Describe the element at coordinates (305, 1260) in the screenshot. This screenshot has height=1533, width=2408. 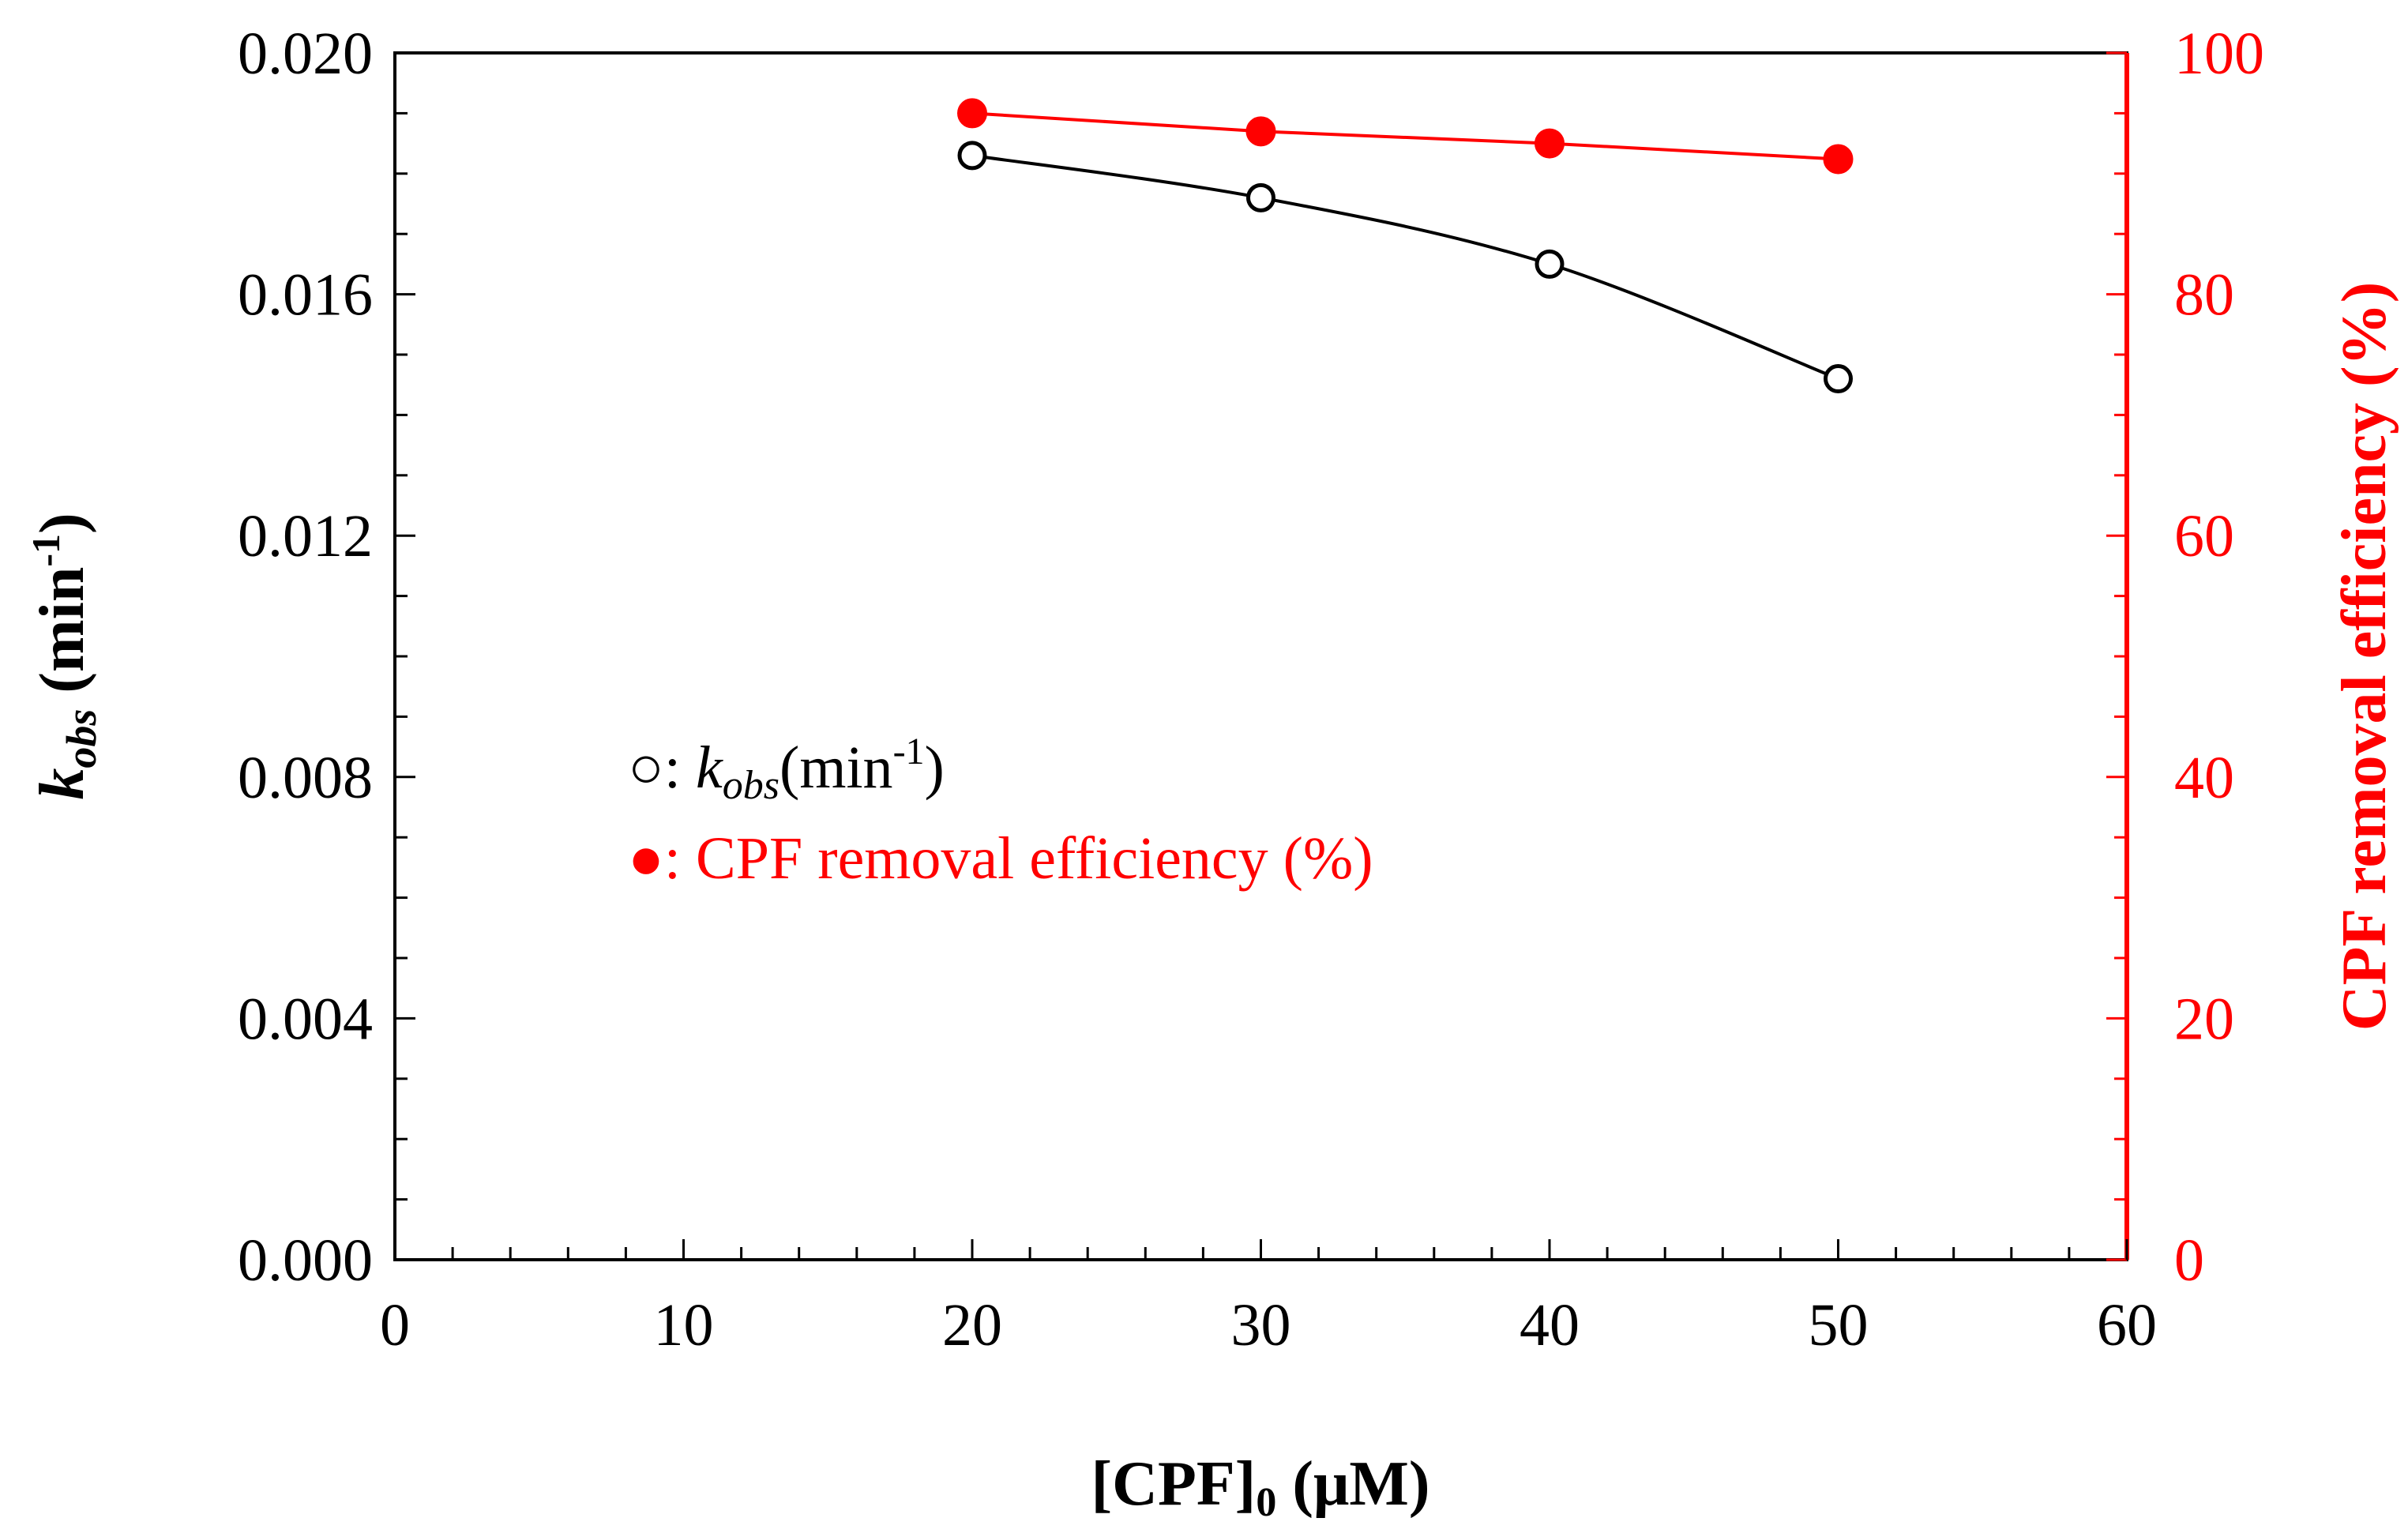
I see `left-tick-label: 0.000` at that location.